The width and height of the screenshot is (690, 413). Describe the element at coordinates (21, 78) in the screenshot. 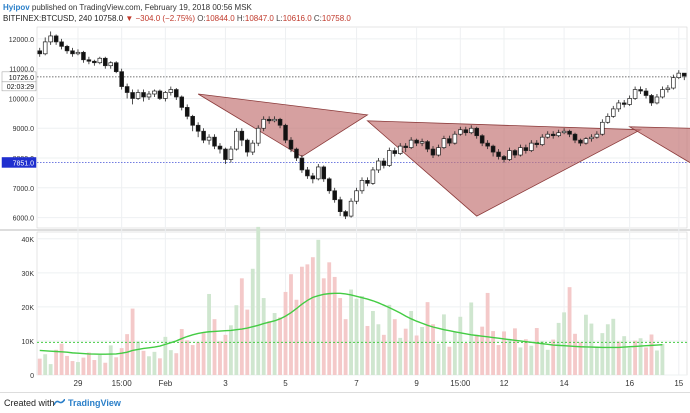

I see `price-tag-value: 10726.0` at that location.